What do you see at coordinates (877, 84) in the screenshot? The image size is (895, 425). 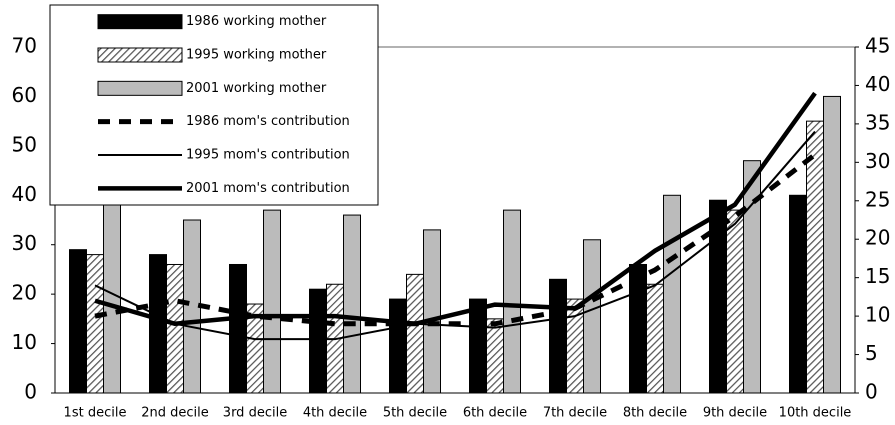 I see `y2-tick-label: 40` at bounding box center [877, 84].